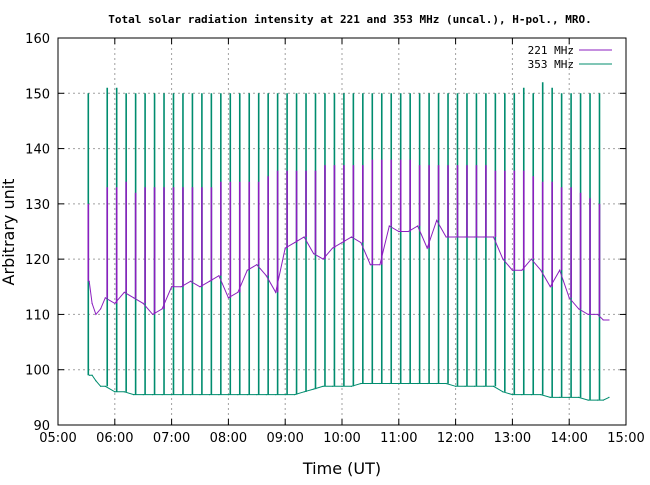  What do you see at coordinates (114, 438) in the screenshot?
I see `x-tick-label: 06:00` at bounding box center [114, 438].